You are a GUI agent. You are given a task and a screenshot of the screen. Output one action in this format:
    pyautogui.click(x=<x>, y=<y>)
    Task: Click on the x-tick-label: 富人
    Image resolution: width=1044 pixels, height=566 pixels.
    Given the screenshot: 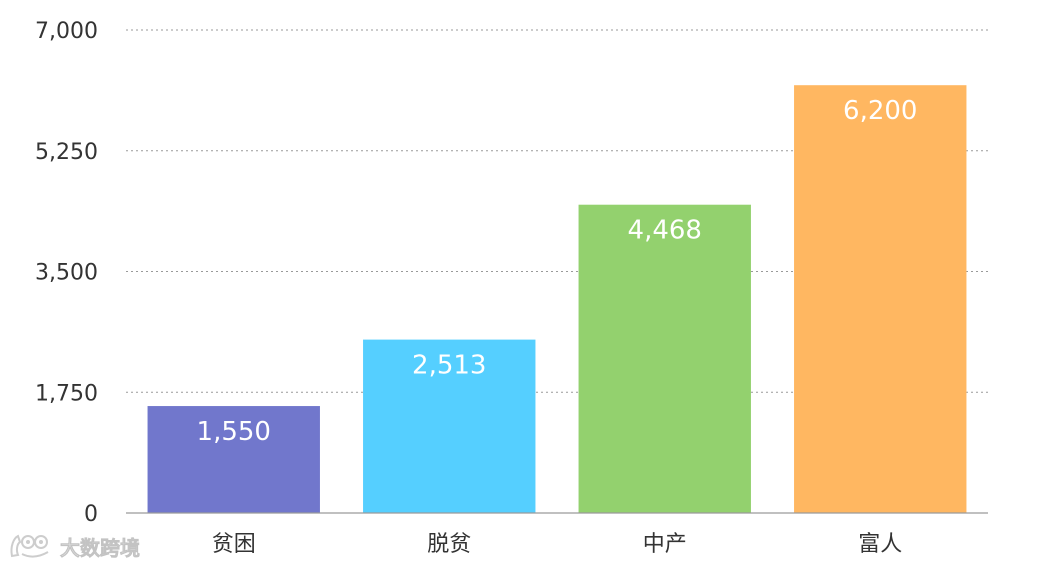 What is the action you would take?
    pyautogui.click(x=880, y=544)
    